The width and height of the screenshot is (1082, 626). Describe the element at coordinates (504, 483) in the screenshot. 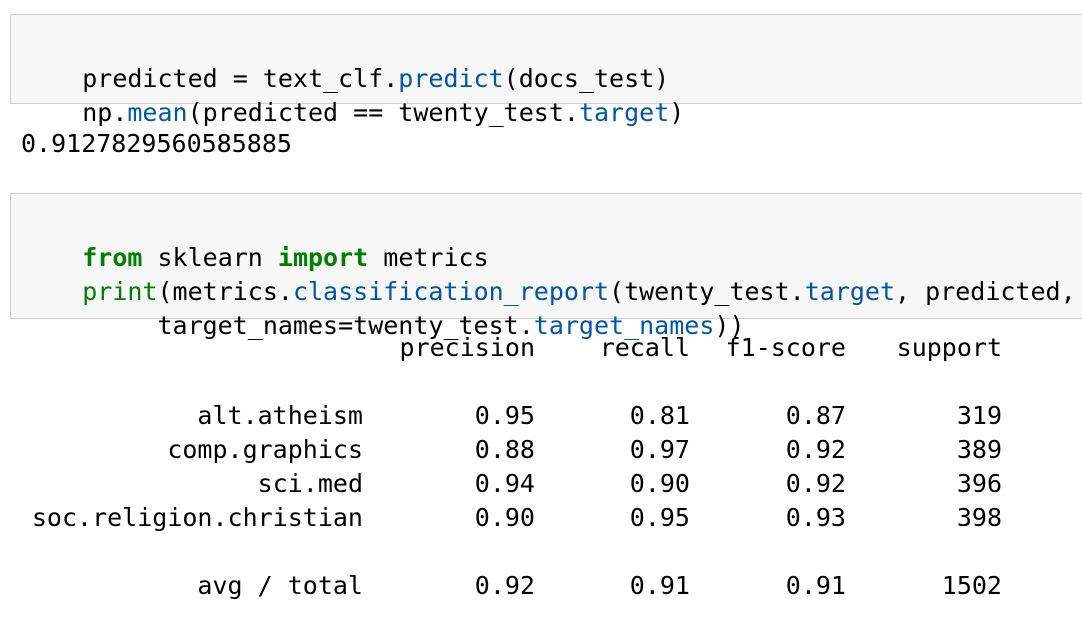

I see `report-precision: 0.94` at that location.